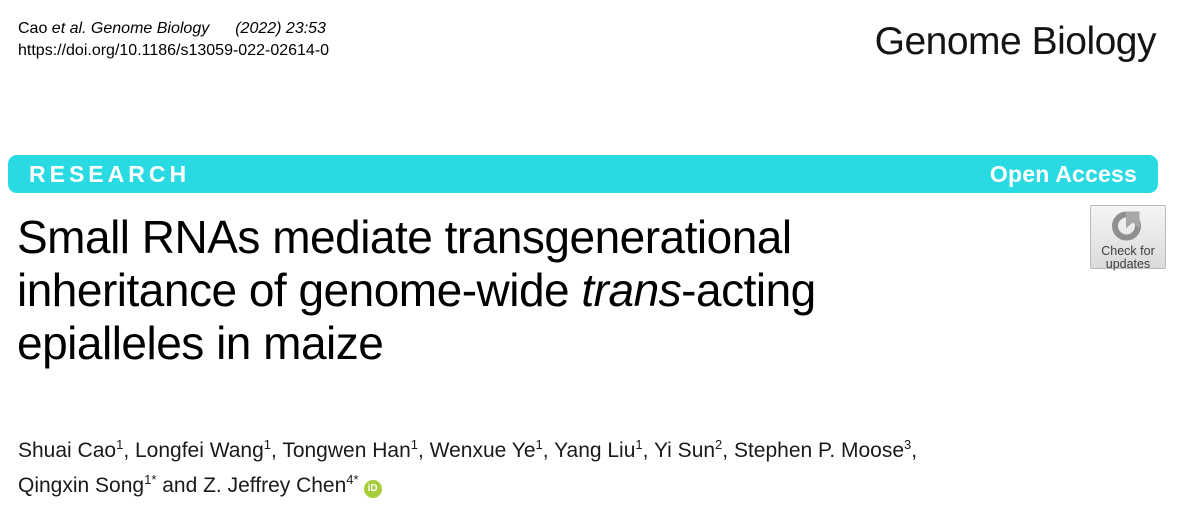 The width and height of the screenshot is (1180, 518). What do you see at coordinates (299, 290) in the screenshot?
I see `title-line2-pre: inheritance of genome-wide` at bounding box center [299, 290].